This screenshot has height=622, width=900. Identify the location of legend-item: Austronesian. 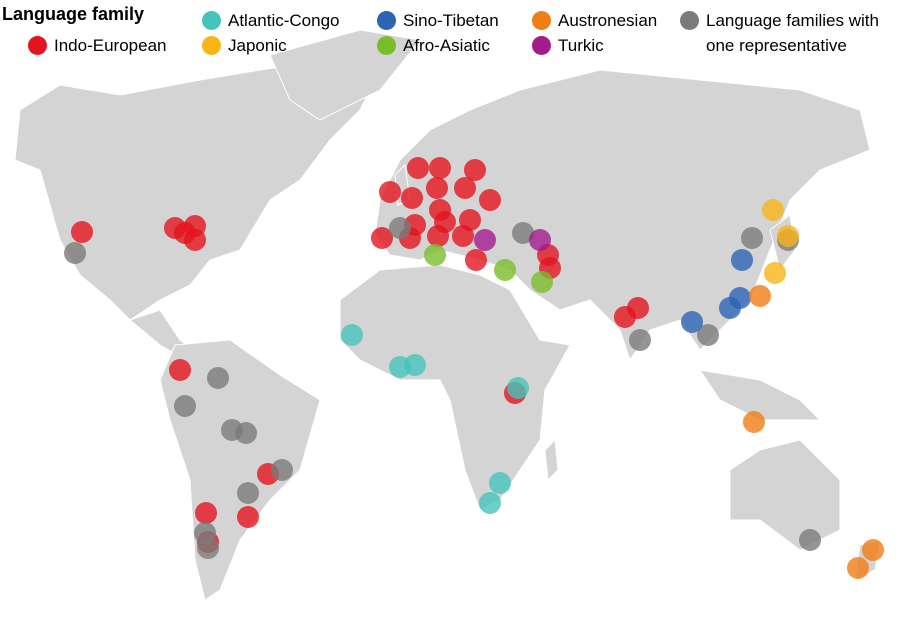
(594, 20).